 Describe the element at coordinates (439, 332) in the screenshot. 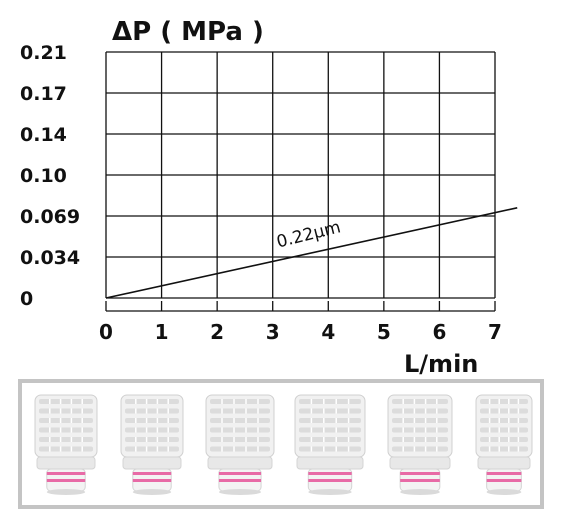

I see `x-tick-label: 6` at that location.